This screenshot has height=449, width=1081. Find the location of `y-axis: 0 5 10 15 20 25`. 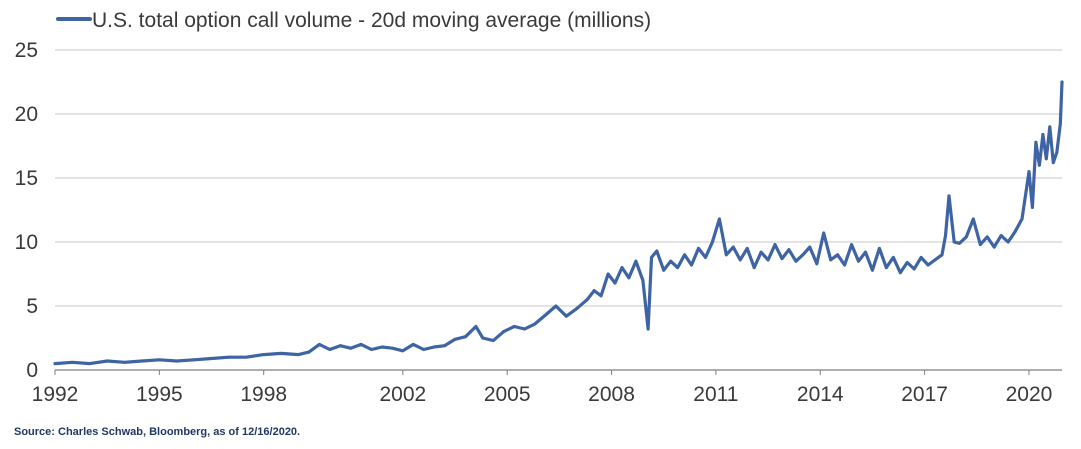

y-axis: 0 5 10 15 20 25 is located at coordinates (26, 210).